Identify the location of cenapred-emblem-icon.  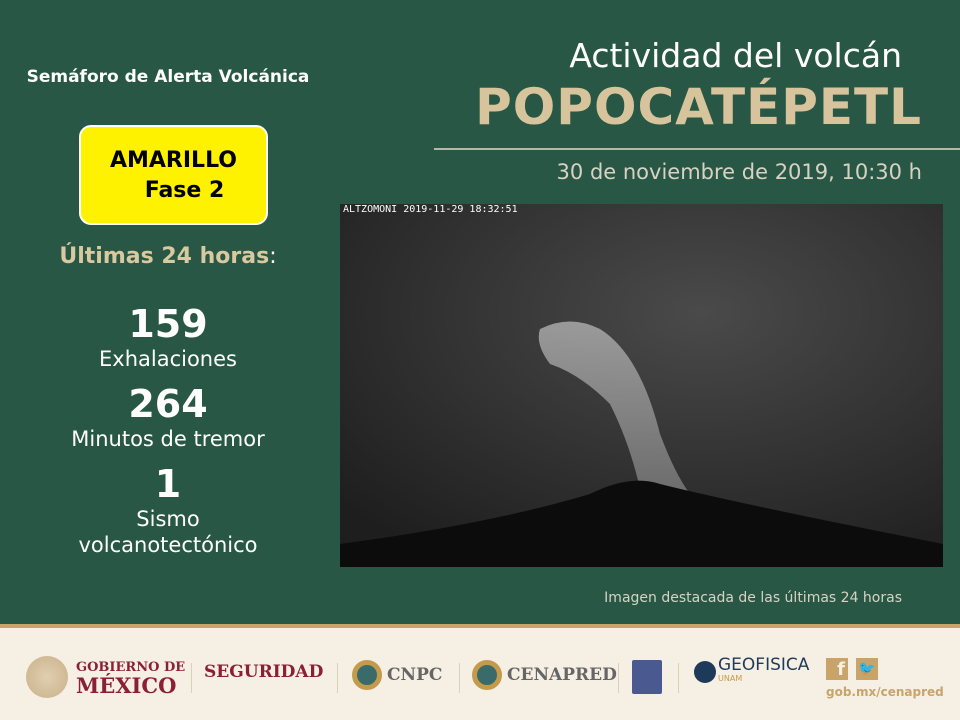
(487, 675).